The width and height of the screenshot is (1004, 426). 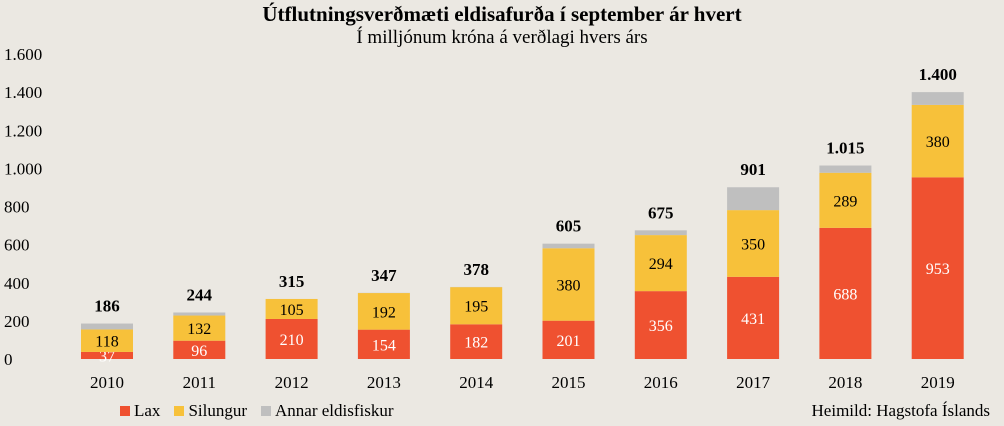 I want to click on legend-label: Annar eldisfiskur, so click(x=334, y=410).